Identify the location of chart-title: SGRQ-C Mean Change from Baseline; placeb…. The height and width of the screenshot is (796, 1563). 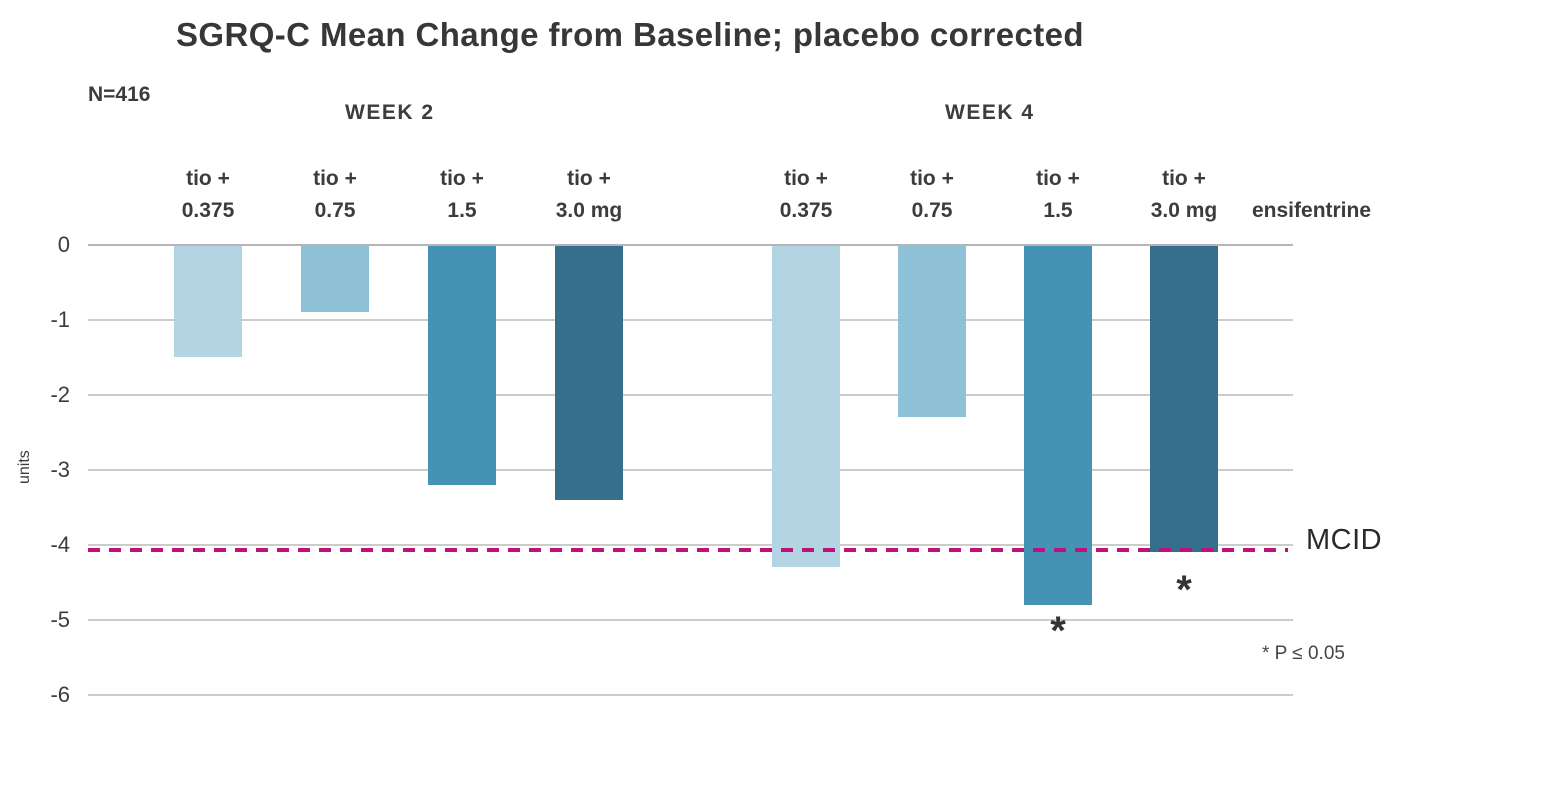
(630, 34).